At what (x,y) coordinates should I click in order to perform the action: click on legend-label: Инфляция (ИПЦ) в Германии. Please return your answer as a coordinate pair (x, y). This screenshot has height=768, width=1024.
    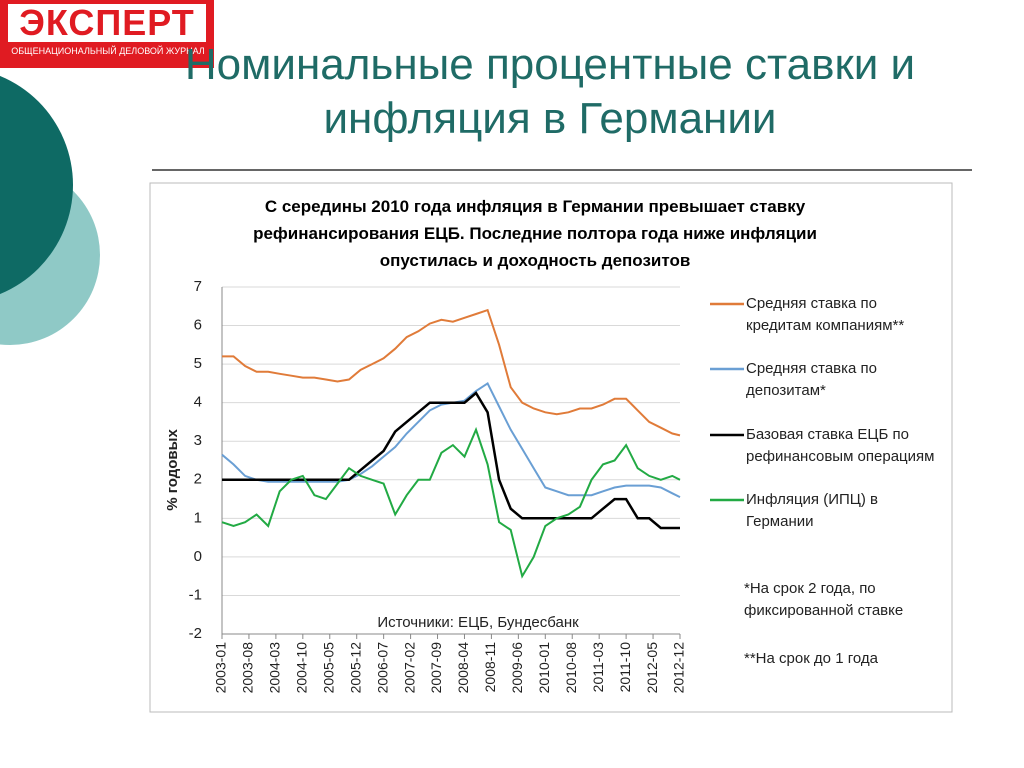
    Looking at the image, I should click on (812, 510).